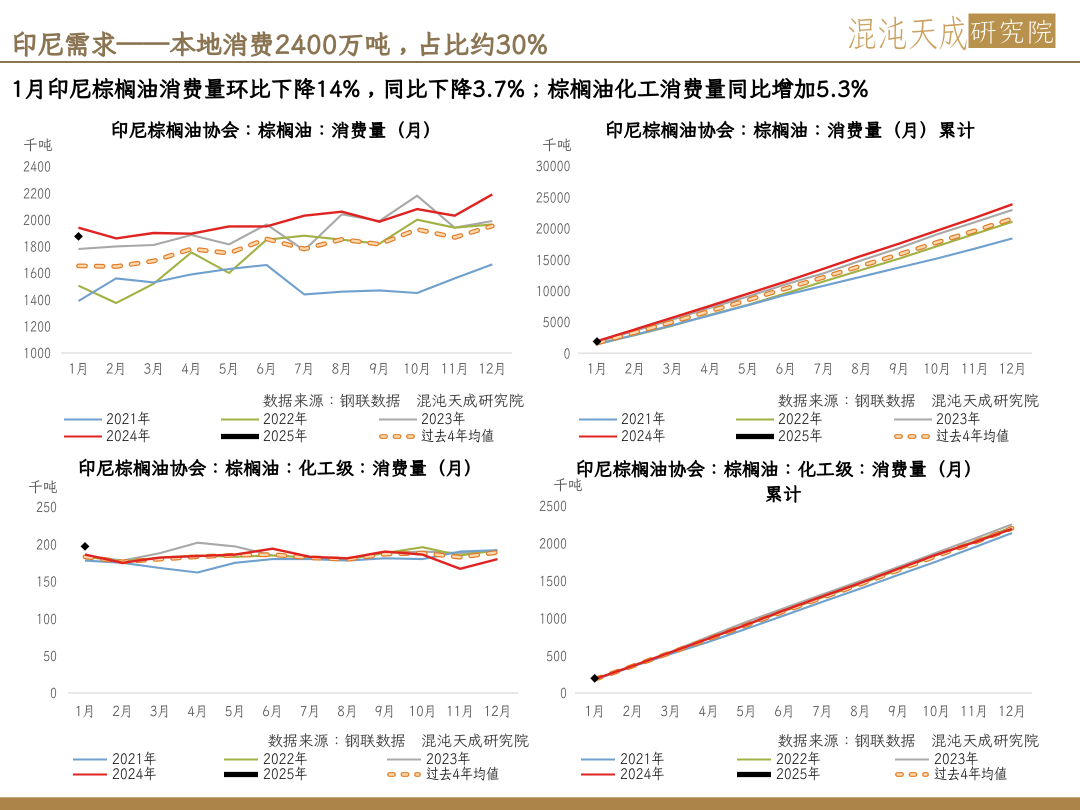 The image size is (1080, 810). What do you see at coordinates (50, 656) in the screenshot?
I see `svg-text: 50` at bounding box center [50, 656].